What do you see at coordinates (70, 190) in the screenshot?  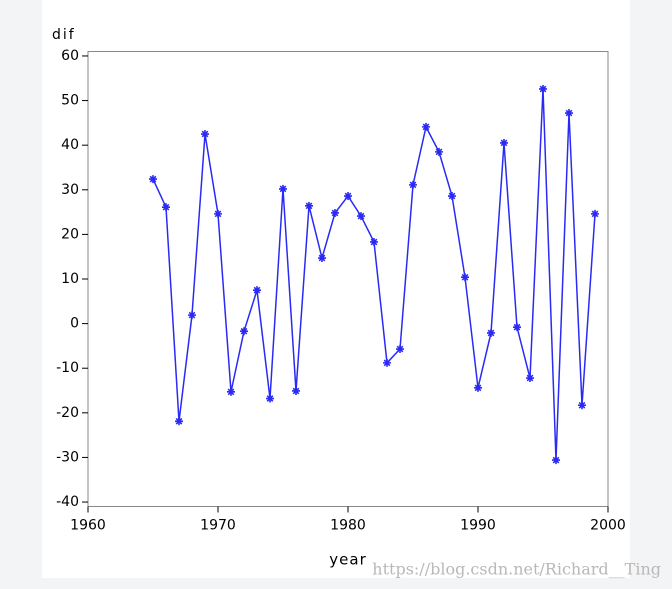 I see `y-tick-label: 30` at bounding box center [70, 190].